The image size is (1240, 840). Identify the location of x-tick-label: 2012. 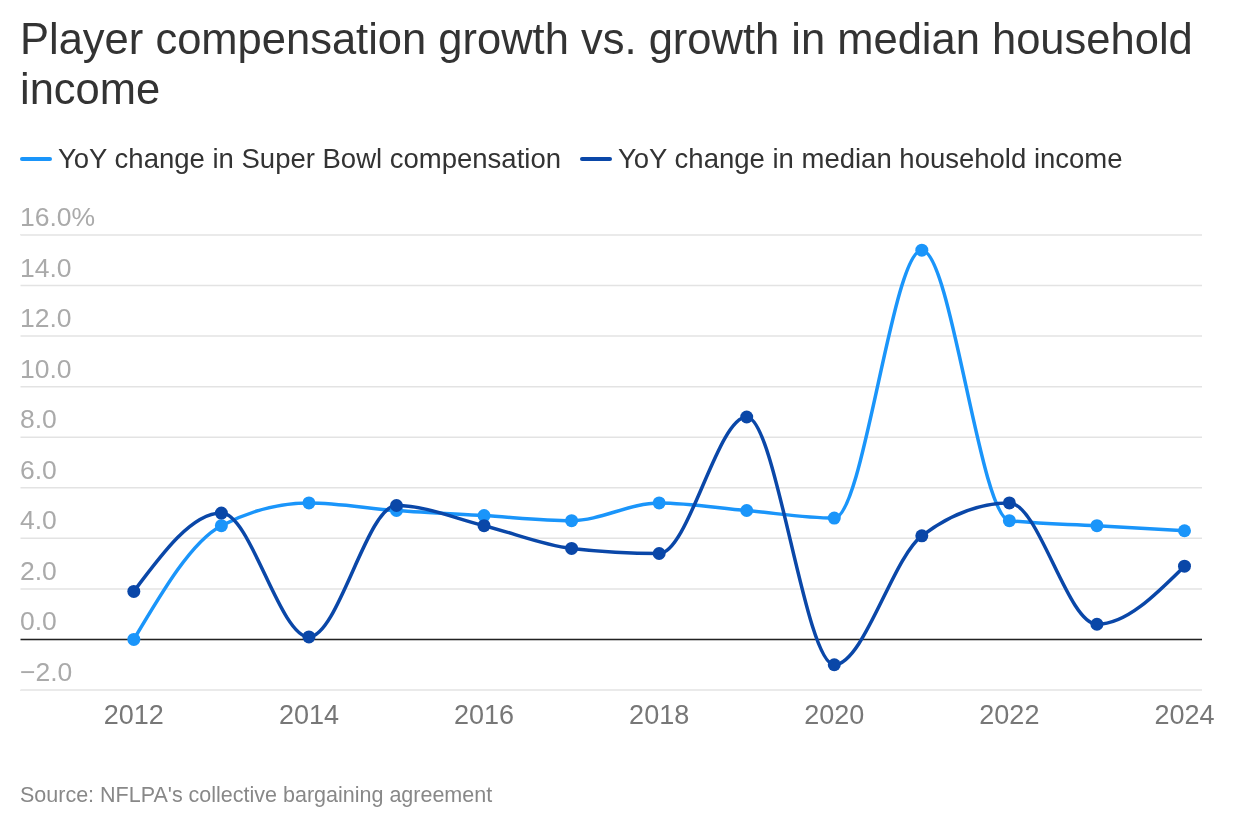
(133, 715).